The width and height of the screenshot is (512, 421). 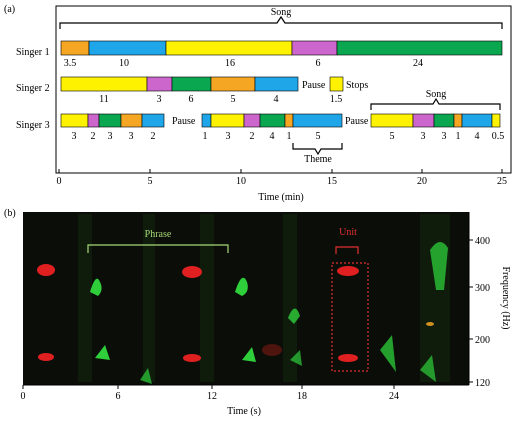 I want to click on duration-label: 3.5, so click(x=70, y=63).